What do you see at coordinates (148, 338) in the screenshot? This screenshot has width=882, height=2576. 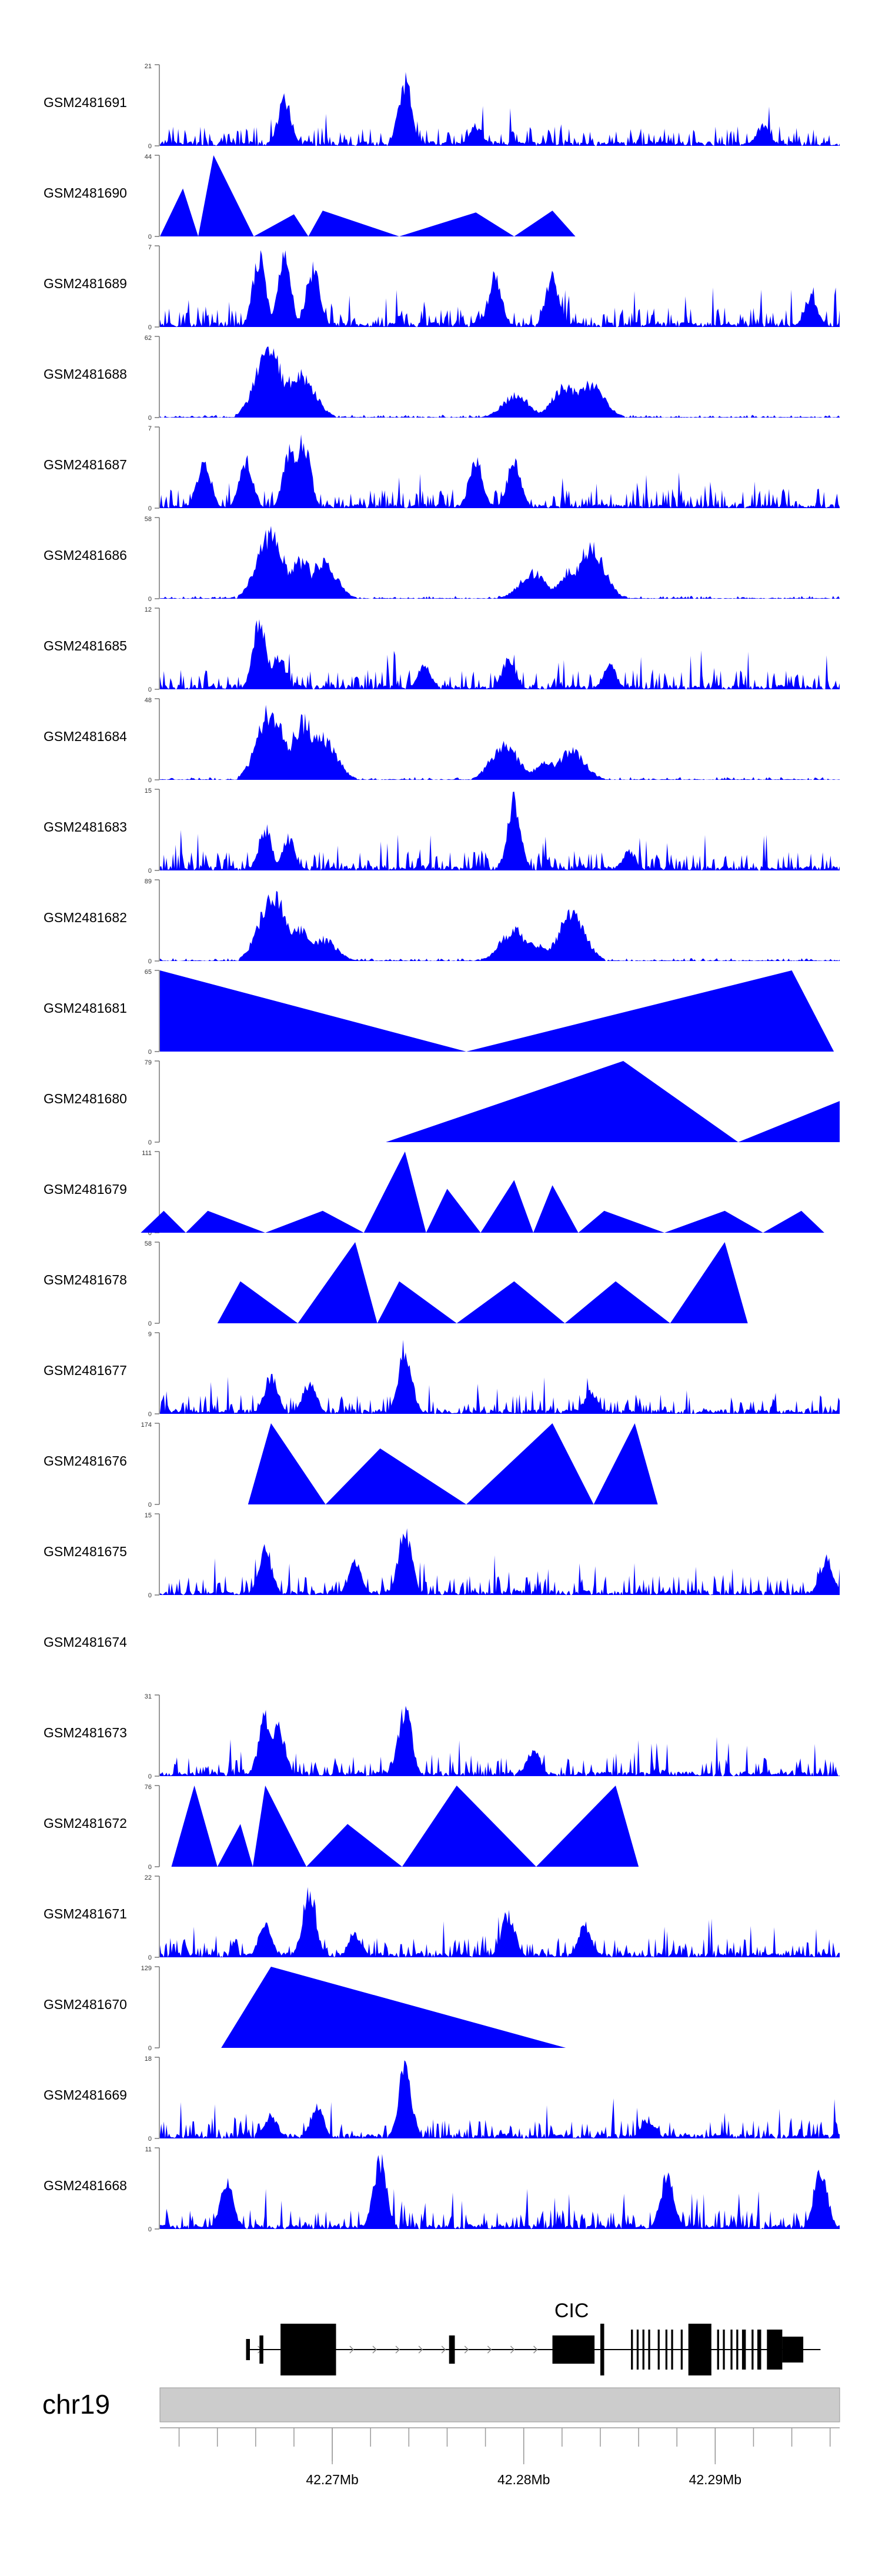 I see `track-ymax-label: 62` at bounding box center [148, 338].